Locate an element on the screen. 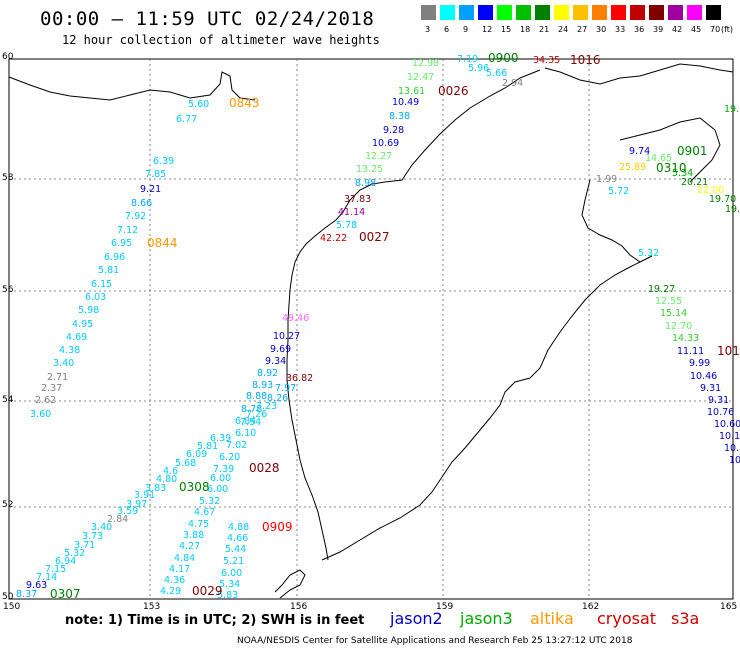 The width and height of the screenshot is (740, 650). legend-jason2: jason2 is located at coordinates (416, 618).